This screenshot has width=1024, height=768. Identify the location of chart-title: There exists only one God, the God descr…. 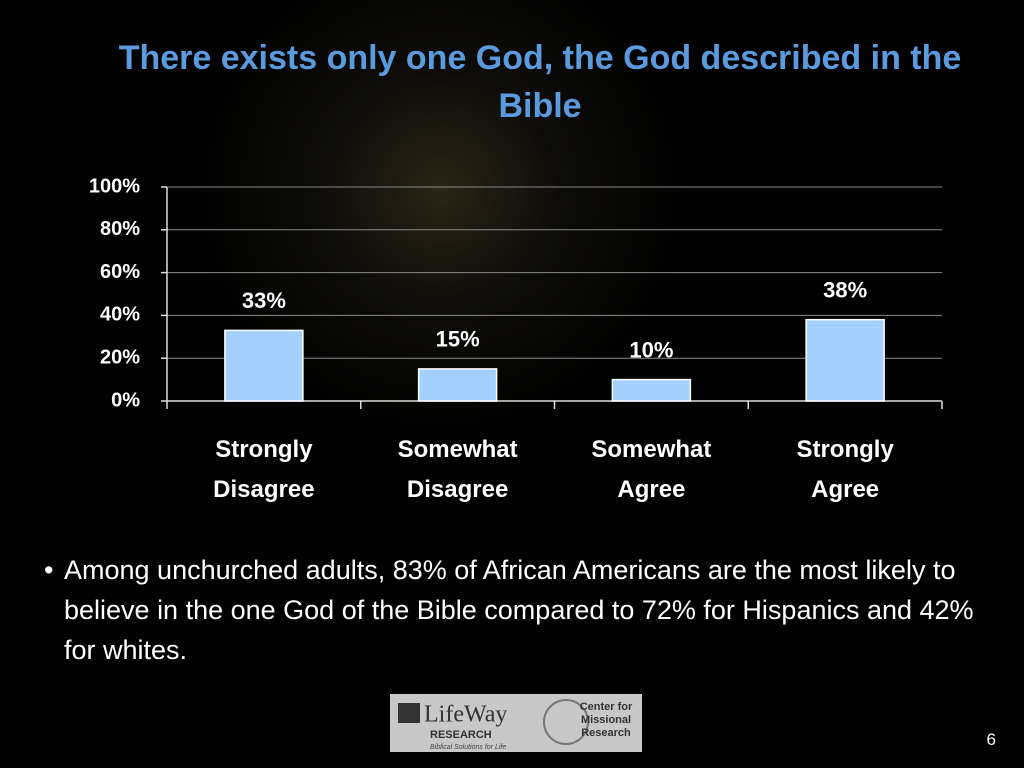
(540, 82).